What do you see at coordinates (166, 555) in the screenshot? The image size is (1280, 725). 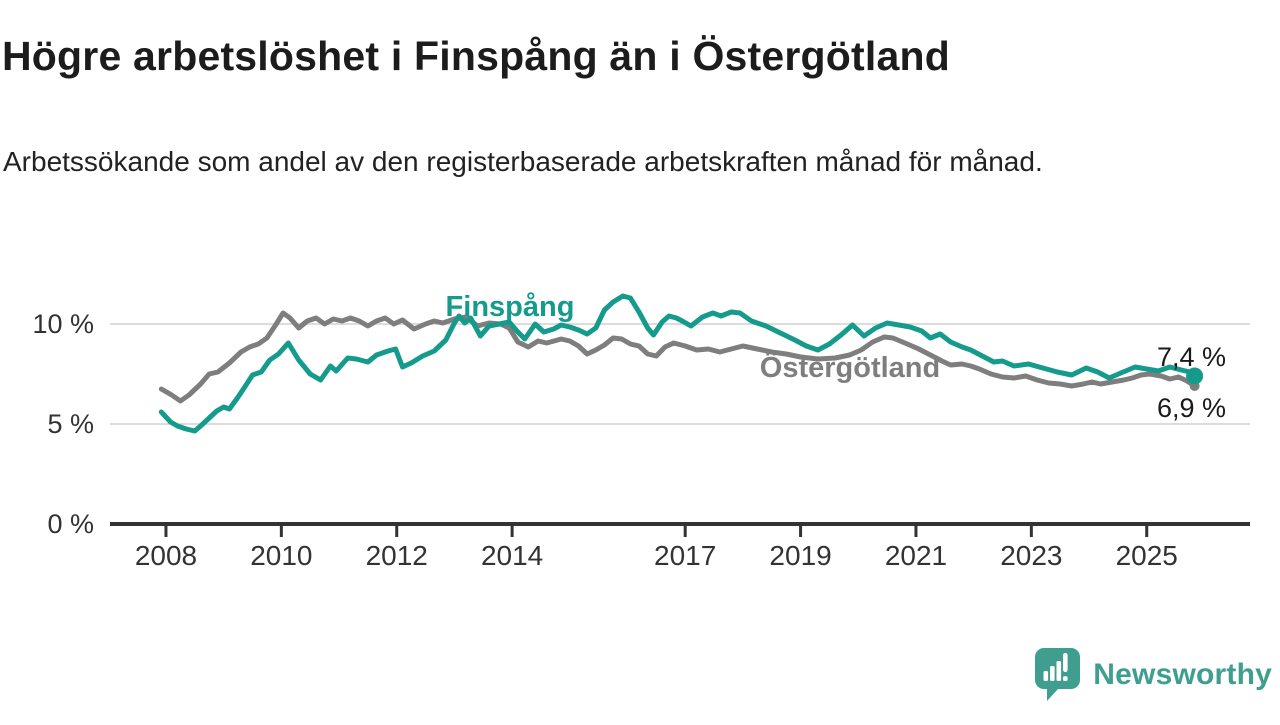 I see `x-axis-tick-label: 2008` at bounding box center [166, 555].